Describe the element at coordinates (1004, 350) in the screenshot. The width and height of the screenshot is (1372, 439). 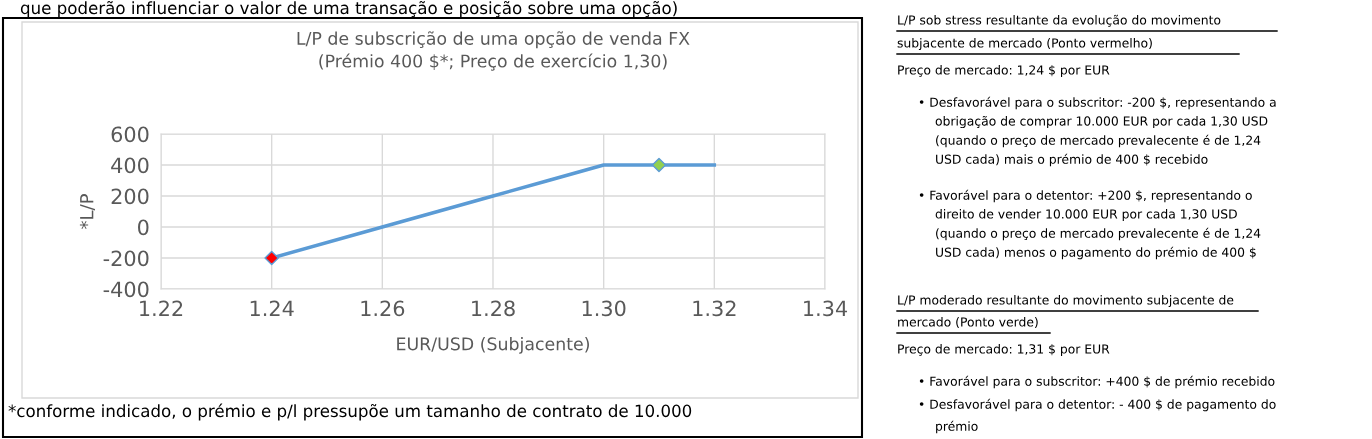
I see `text: Preço de mercado: 1,31 $ por EUR` at that location.